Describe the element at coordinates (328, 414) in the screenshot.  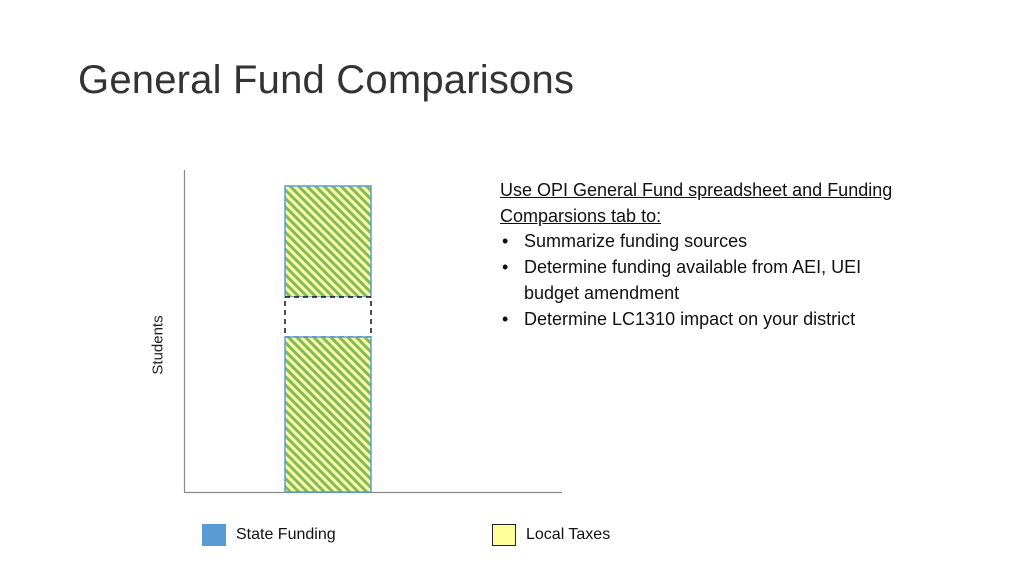
I see `bar-segment-lower` at that location.